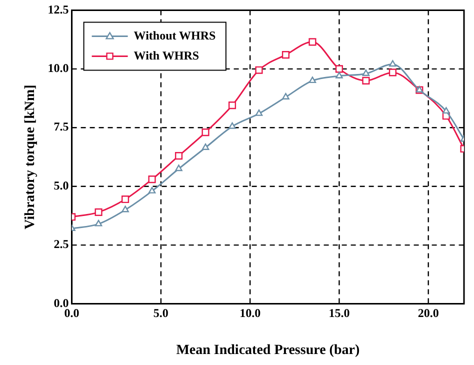 Image resolution: width=474 pixels, height=365 pixels. What do you see at coordinates (30, 157) in the screenshot?
I see `y-axis-title: Vibratory torque [kNm]` at bounding box center [30, 157].